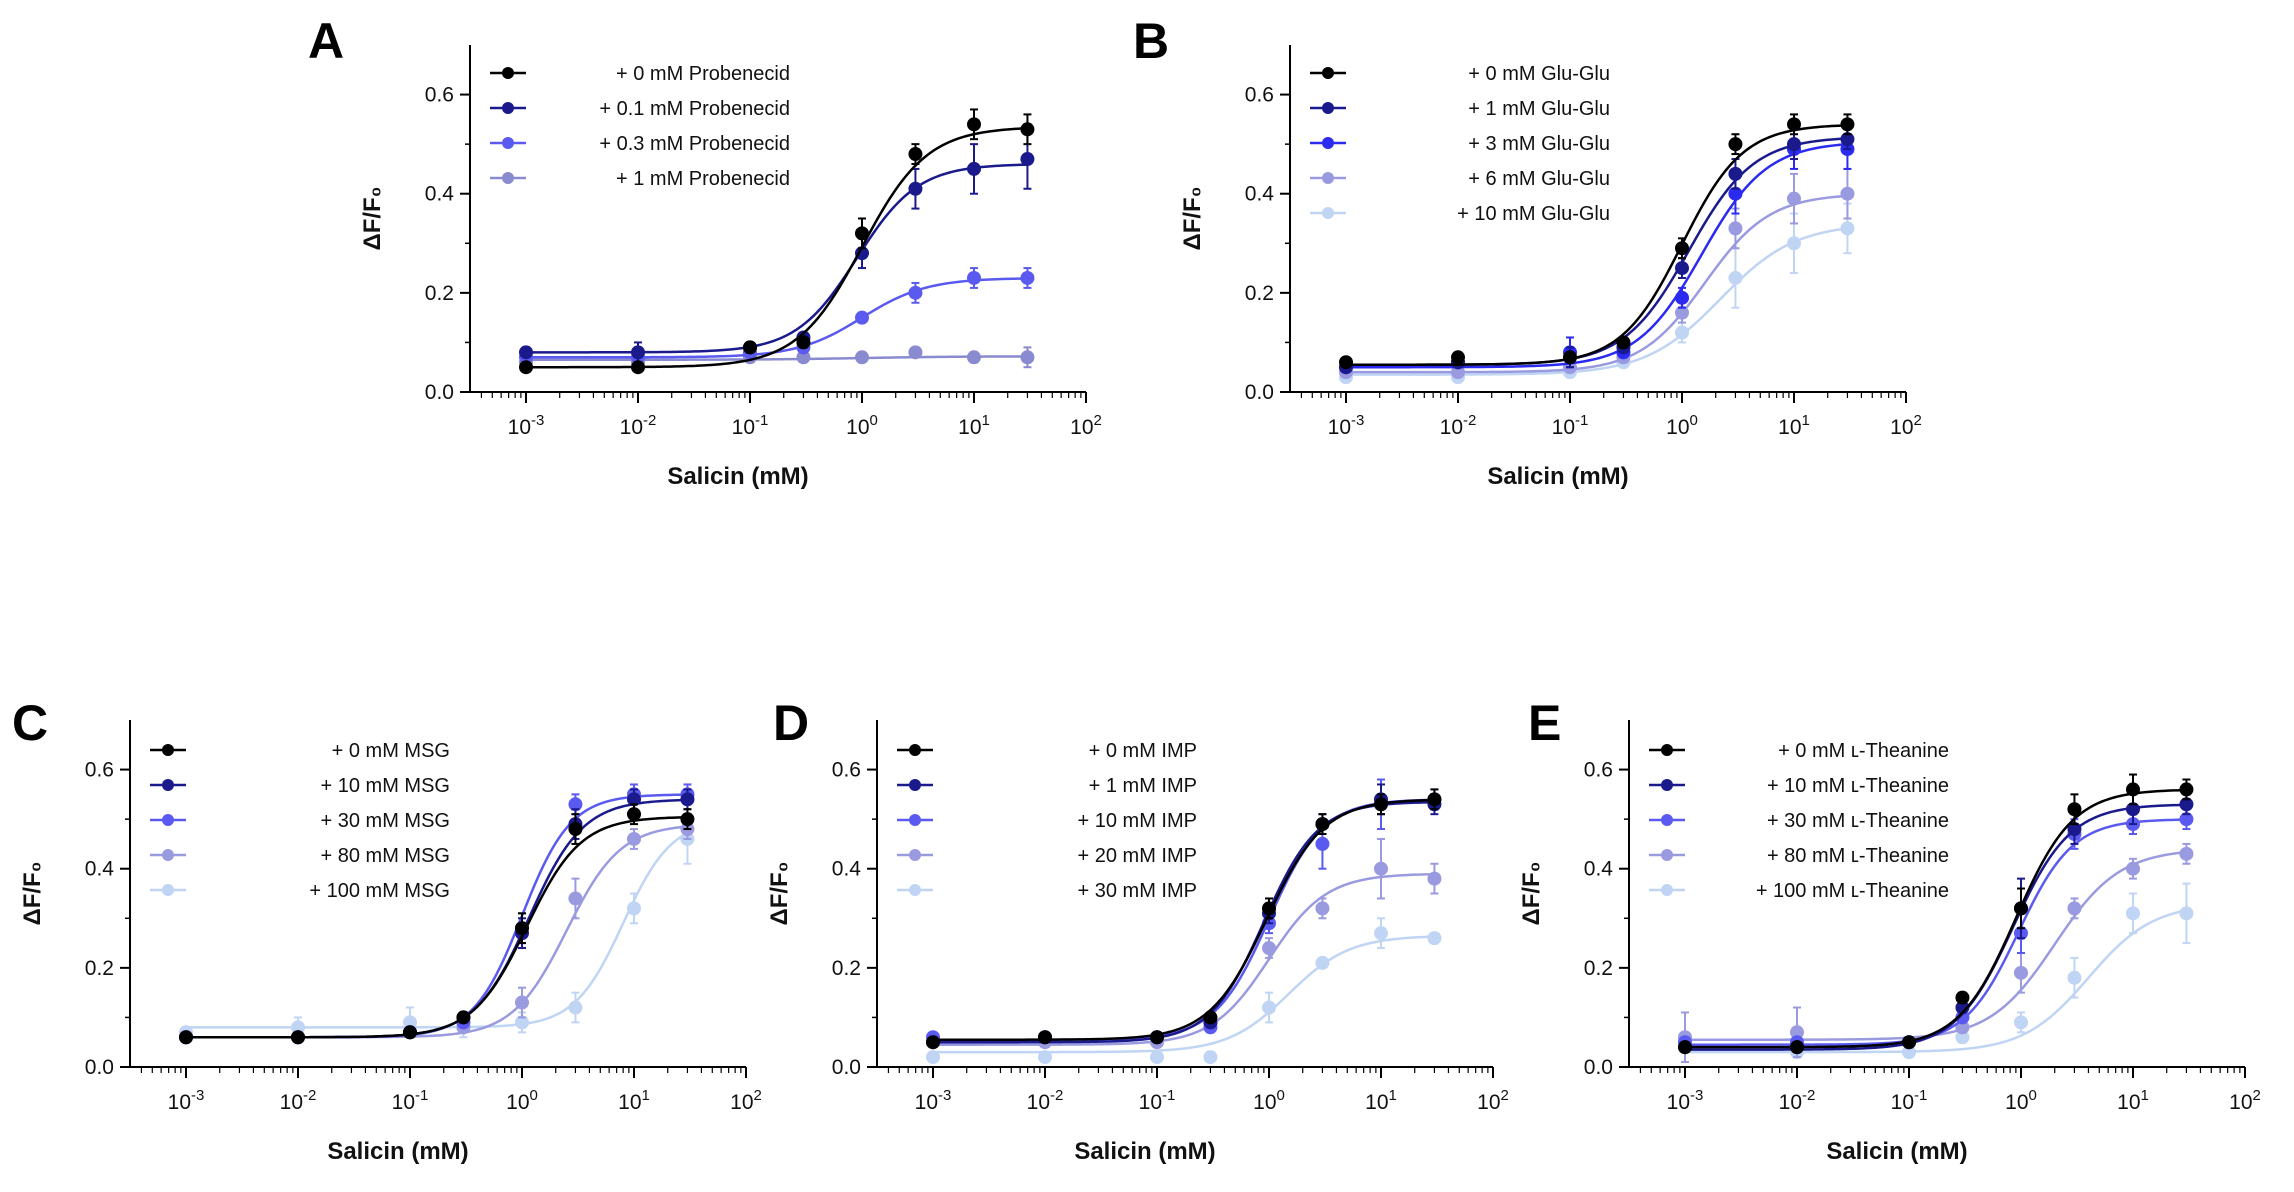  What do you see at coordinates (1858, 821) in the screenshot?
I see `legend-label: + 30 mM ʟ-Theanine` at bounding box center [1858, 821].